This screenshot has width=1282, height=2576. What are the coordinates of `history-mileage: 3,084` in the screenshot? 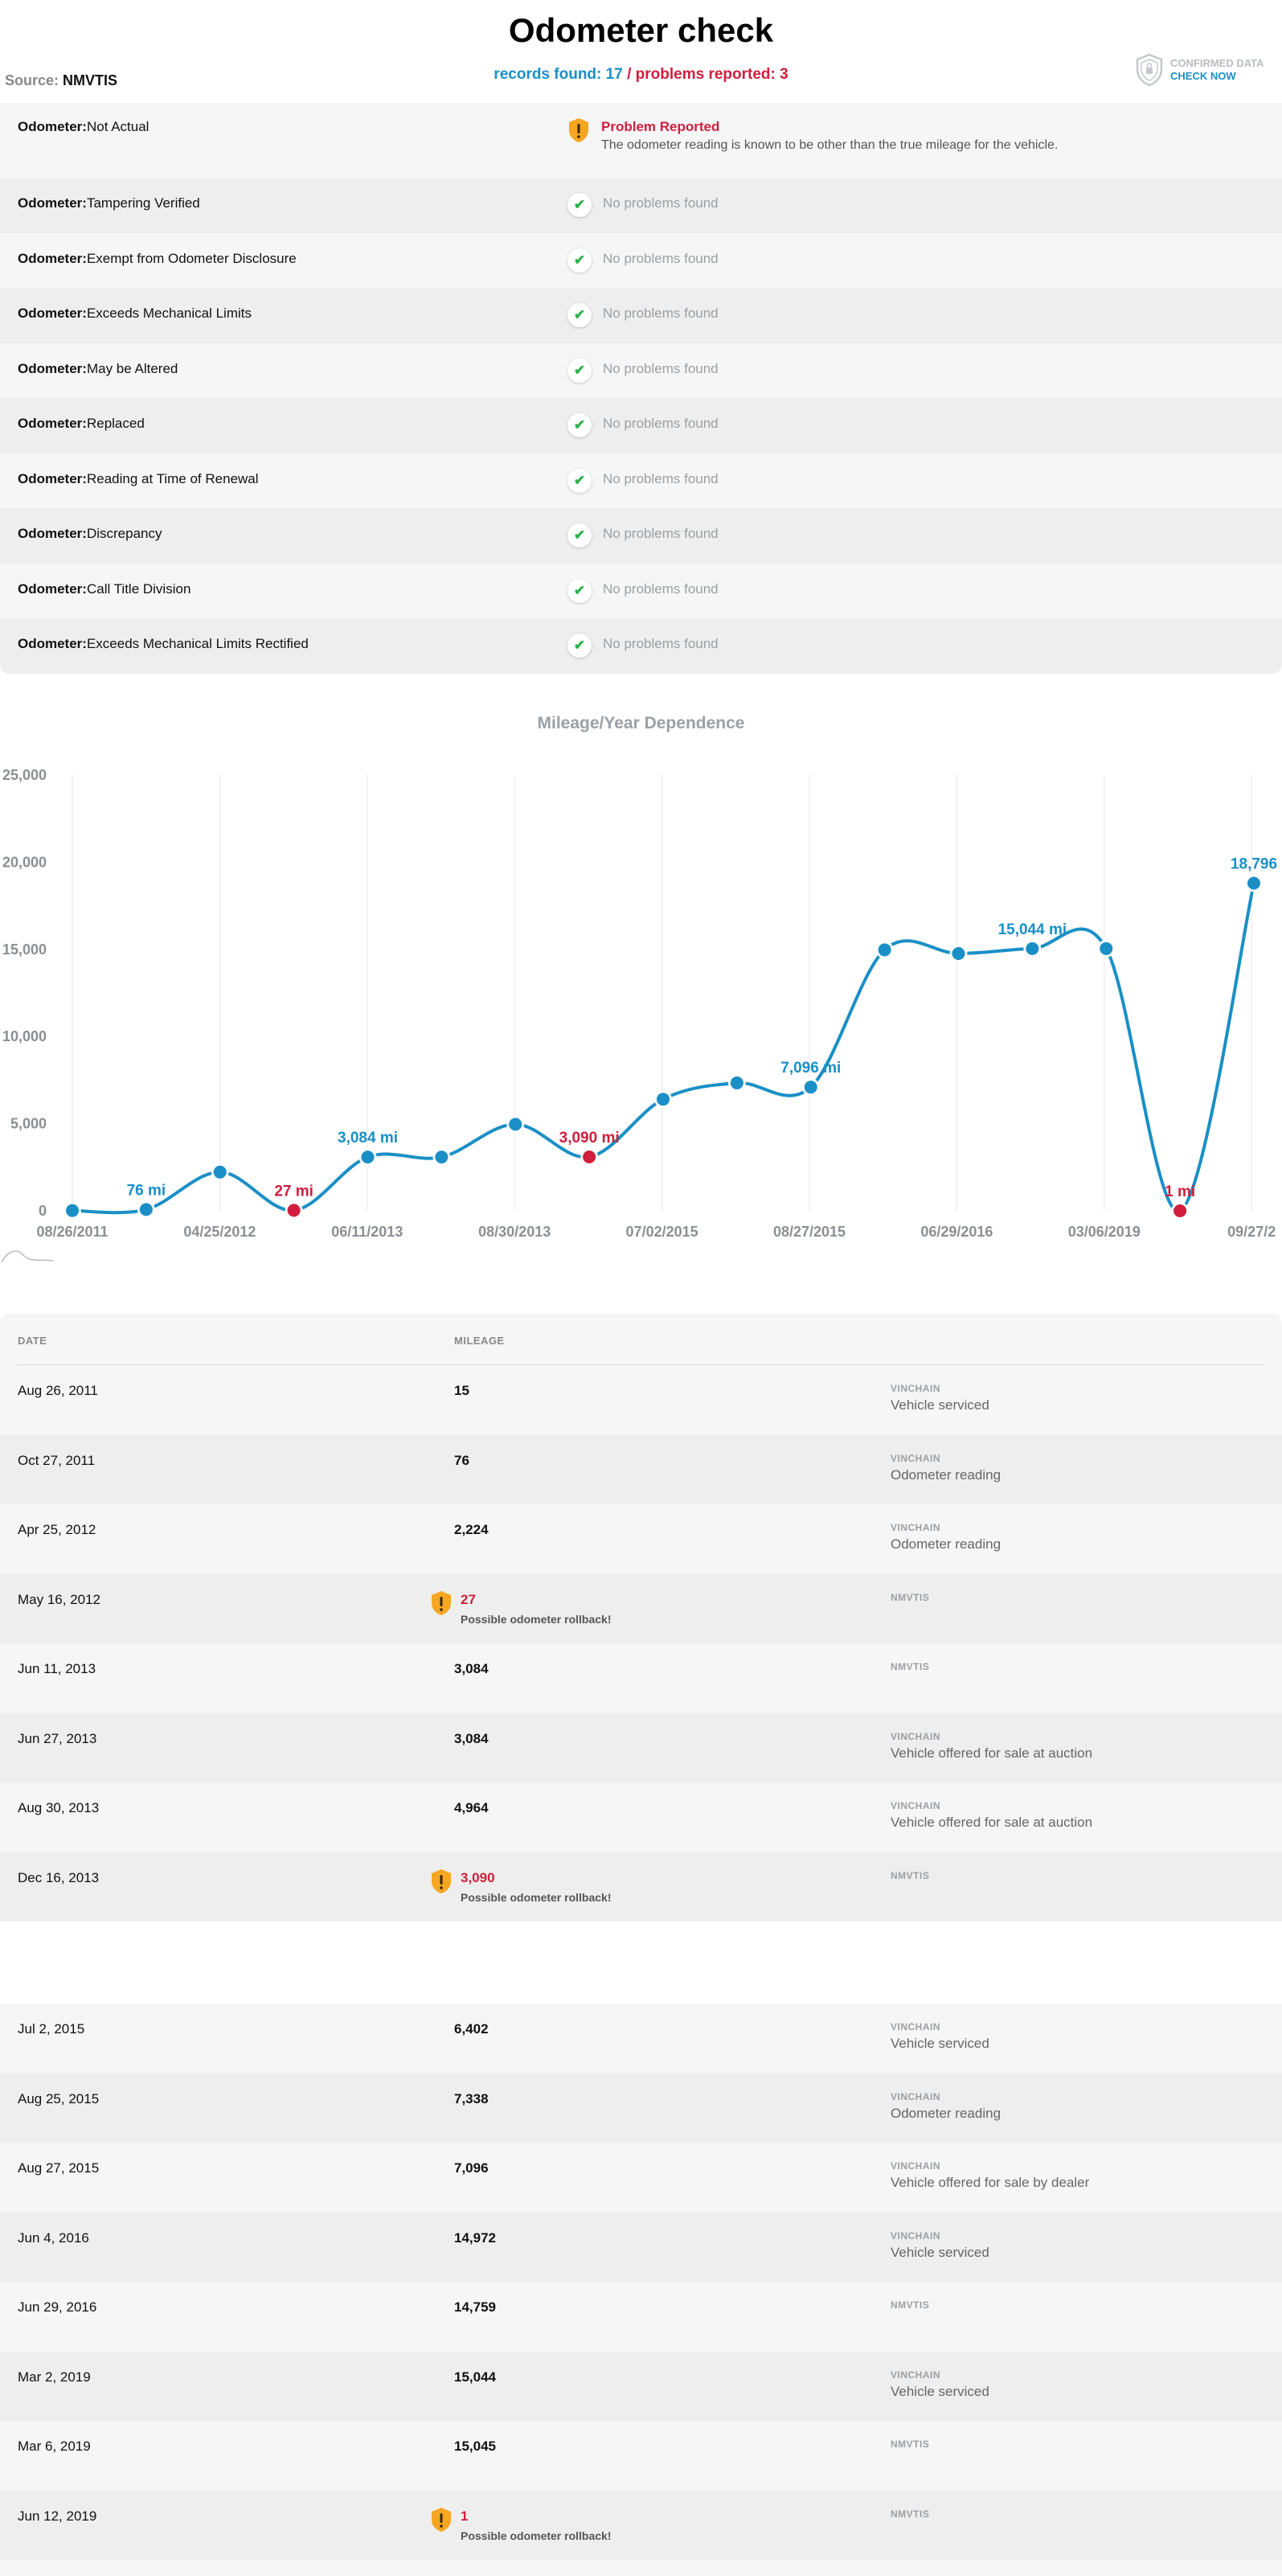 It's located at (471, 1668).